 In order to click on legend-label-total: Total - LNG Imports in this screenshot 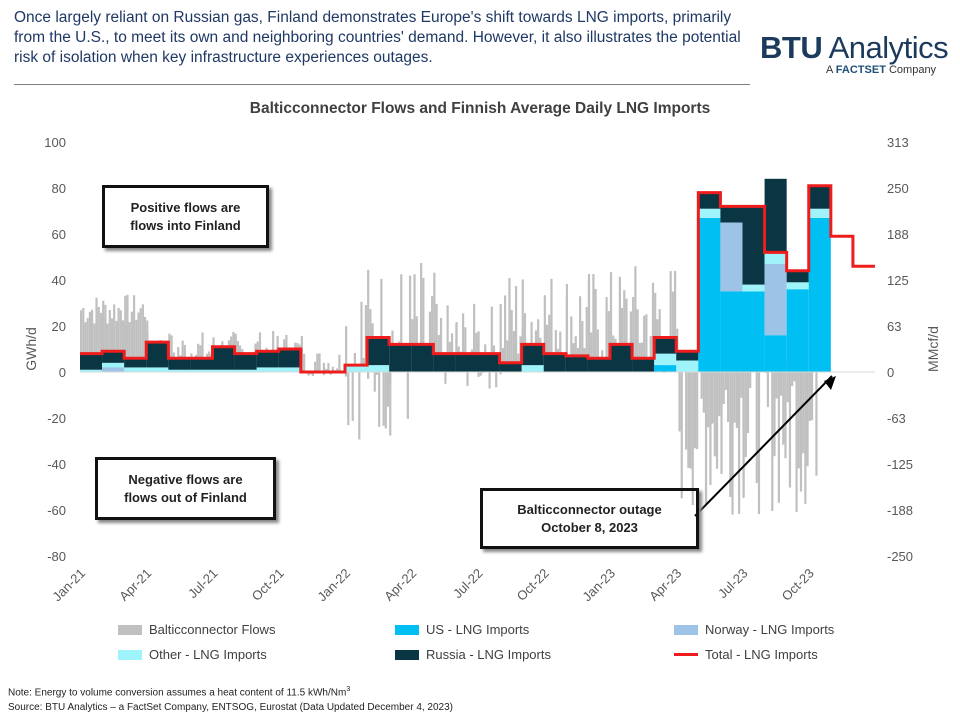, I will do `click(761, 654)`.